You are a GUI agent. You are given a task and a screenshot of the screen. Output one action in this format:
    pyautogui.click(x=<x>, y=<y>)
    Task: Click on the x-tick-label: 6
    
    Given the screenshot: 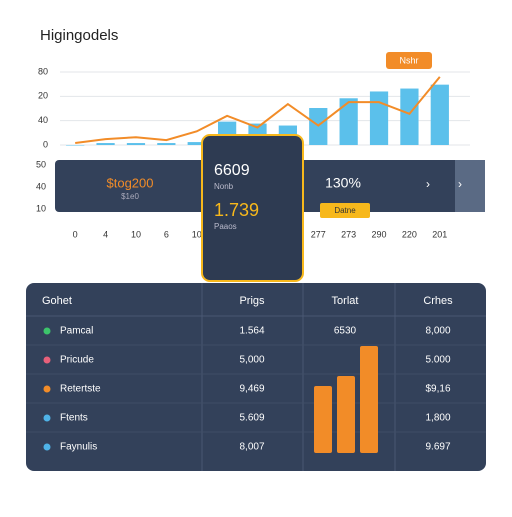 What is the action you would take?
    pyautogui.click(x=166, y=234)
    